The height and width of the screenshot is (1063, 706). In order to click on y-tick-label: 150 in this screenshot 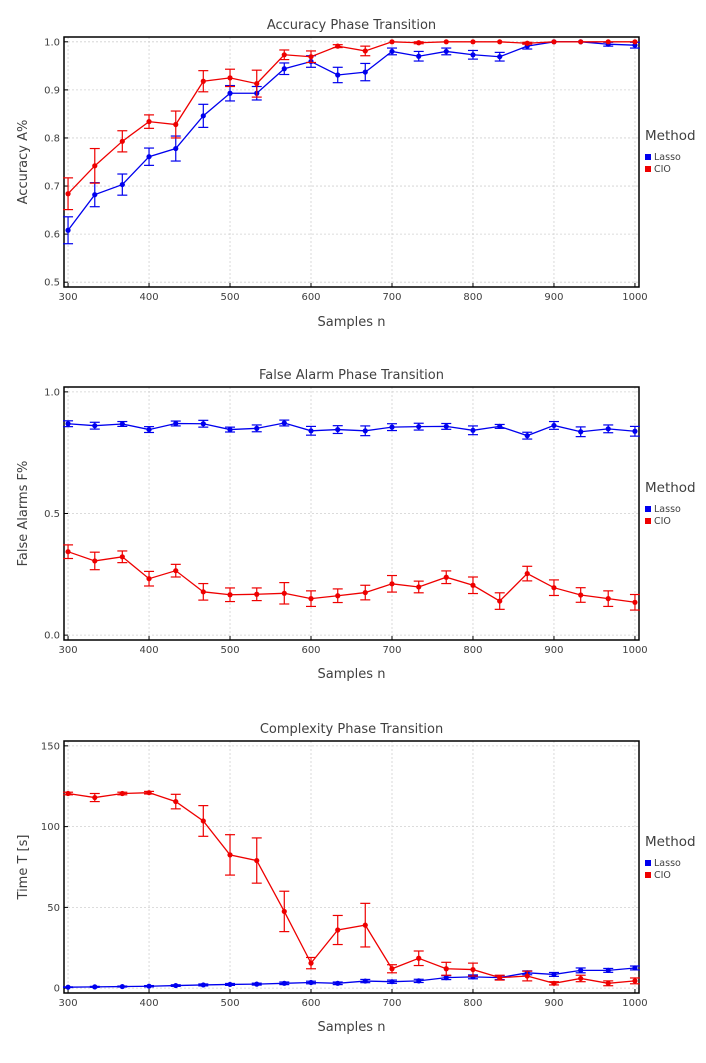, I will do `click(50, 746)`.